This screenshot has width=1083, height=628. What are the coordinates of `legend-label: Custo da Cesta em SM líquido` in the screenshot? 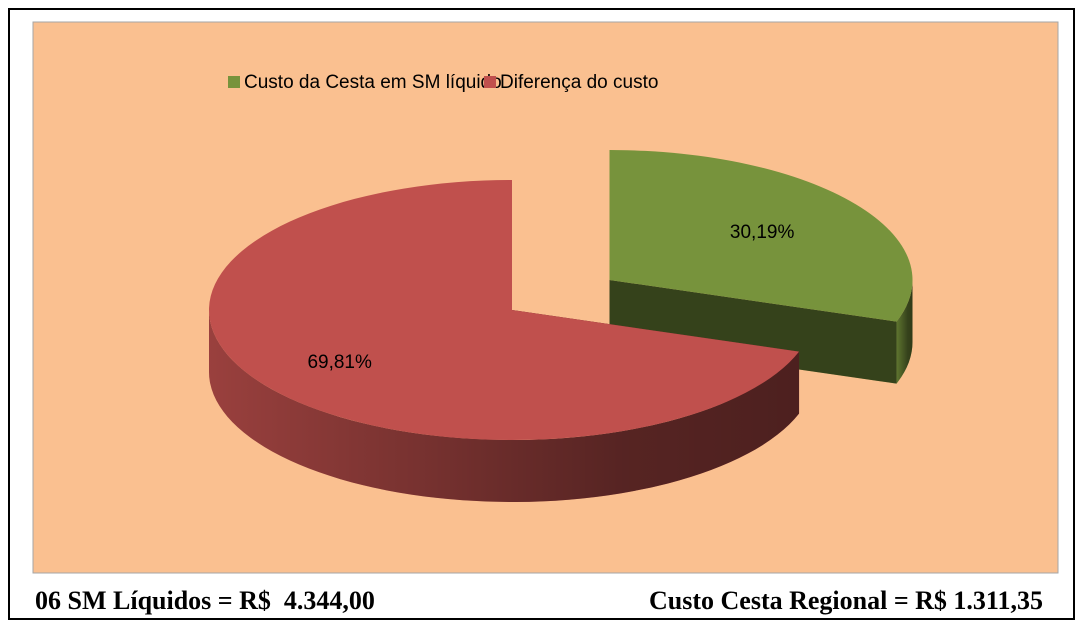 It's located at (373, 82).